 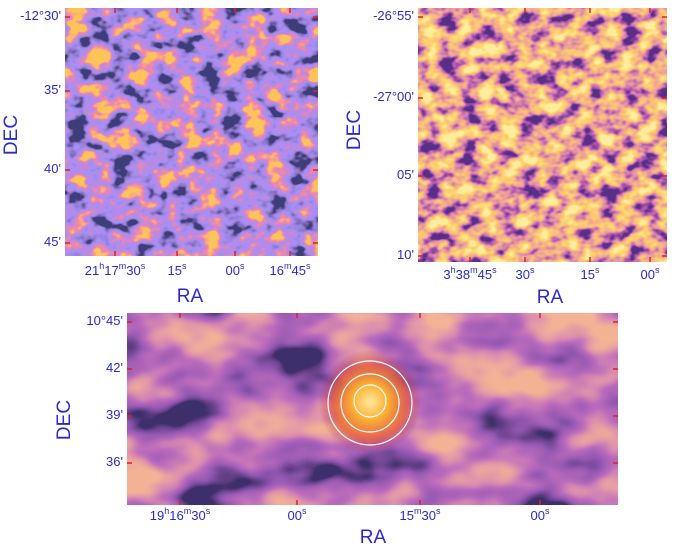 What do you see at coordinates (114, 461) in the screenshot?
I see `y-tick-label: 36'` at bounding box center [114, 461].